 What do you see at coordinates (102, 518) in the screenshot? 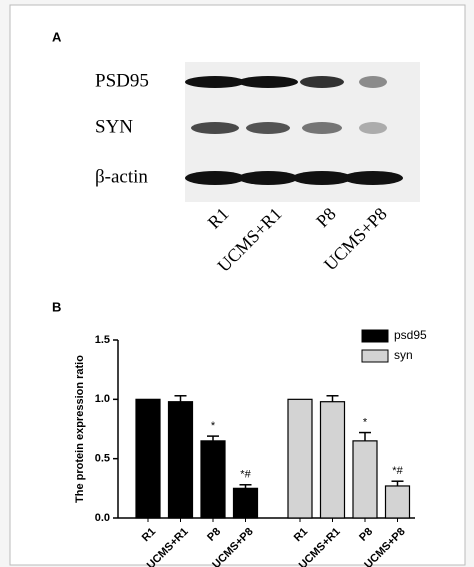
I see `y-tick-label: 0.0` at bounding box center [102, 518].